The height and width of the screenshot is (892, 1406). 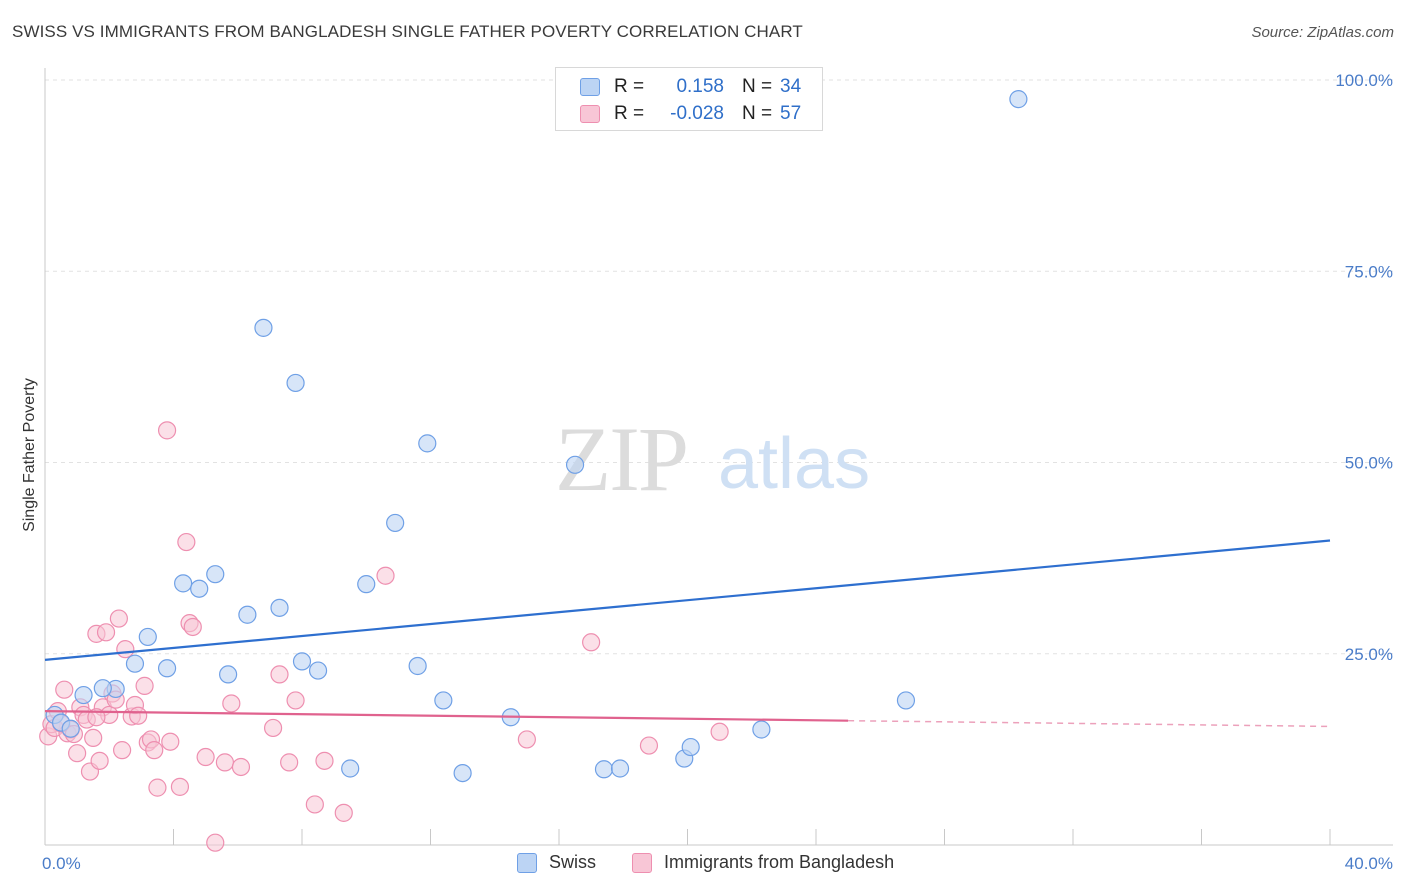 I want to click on bottom-legend-label-bangladesh: Immigrants from Bangladesh, so click(x=779, y=862).